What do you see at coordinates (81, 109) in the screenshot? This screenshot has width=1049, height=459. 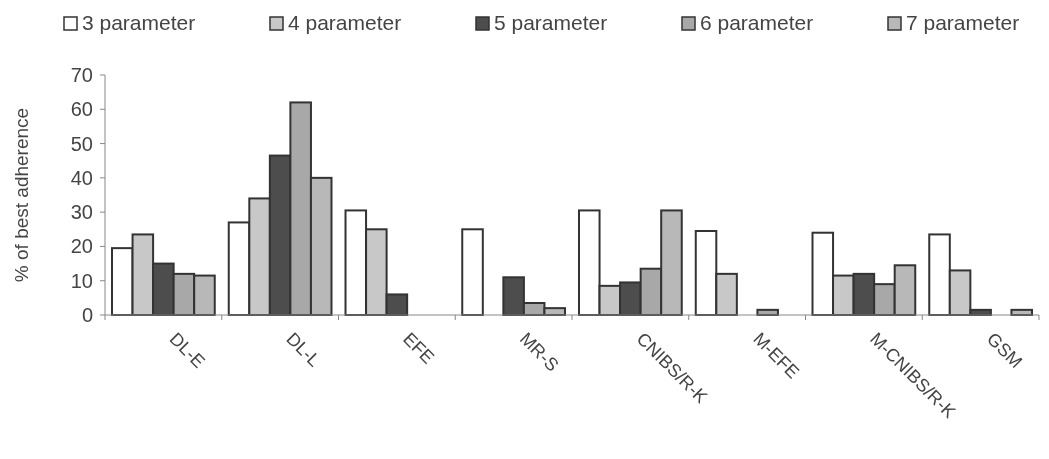 I see `y-tick-label: 60` at bounding box center [81, 109].